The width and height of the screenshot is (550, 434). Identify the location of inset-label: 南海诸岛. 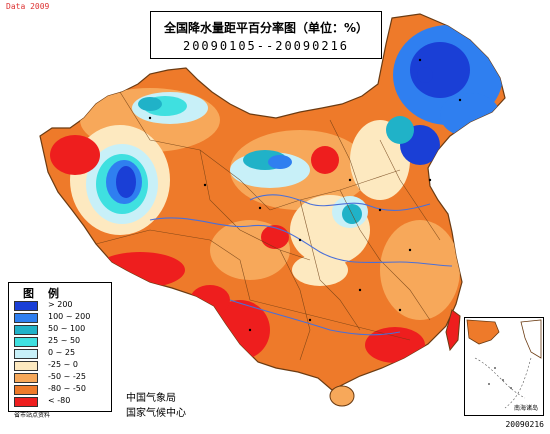
(525, 408).